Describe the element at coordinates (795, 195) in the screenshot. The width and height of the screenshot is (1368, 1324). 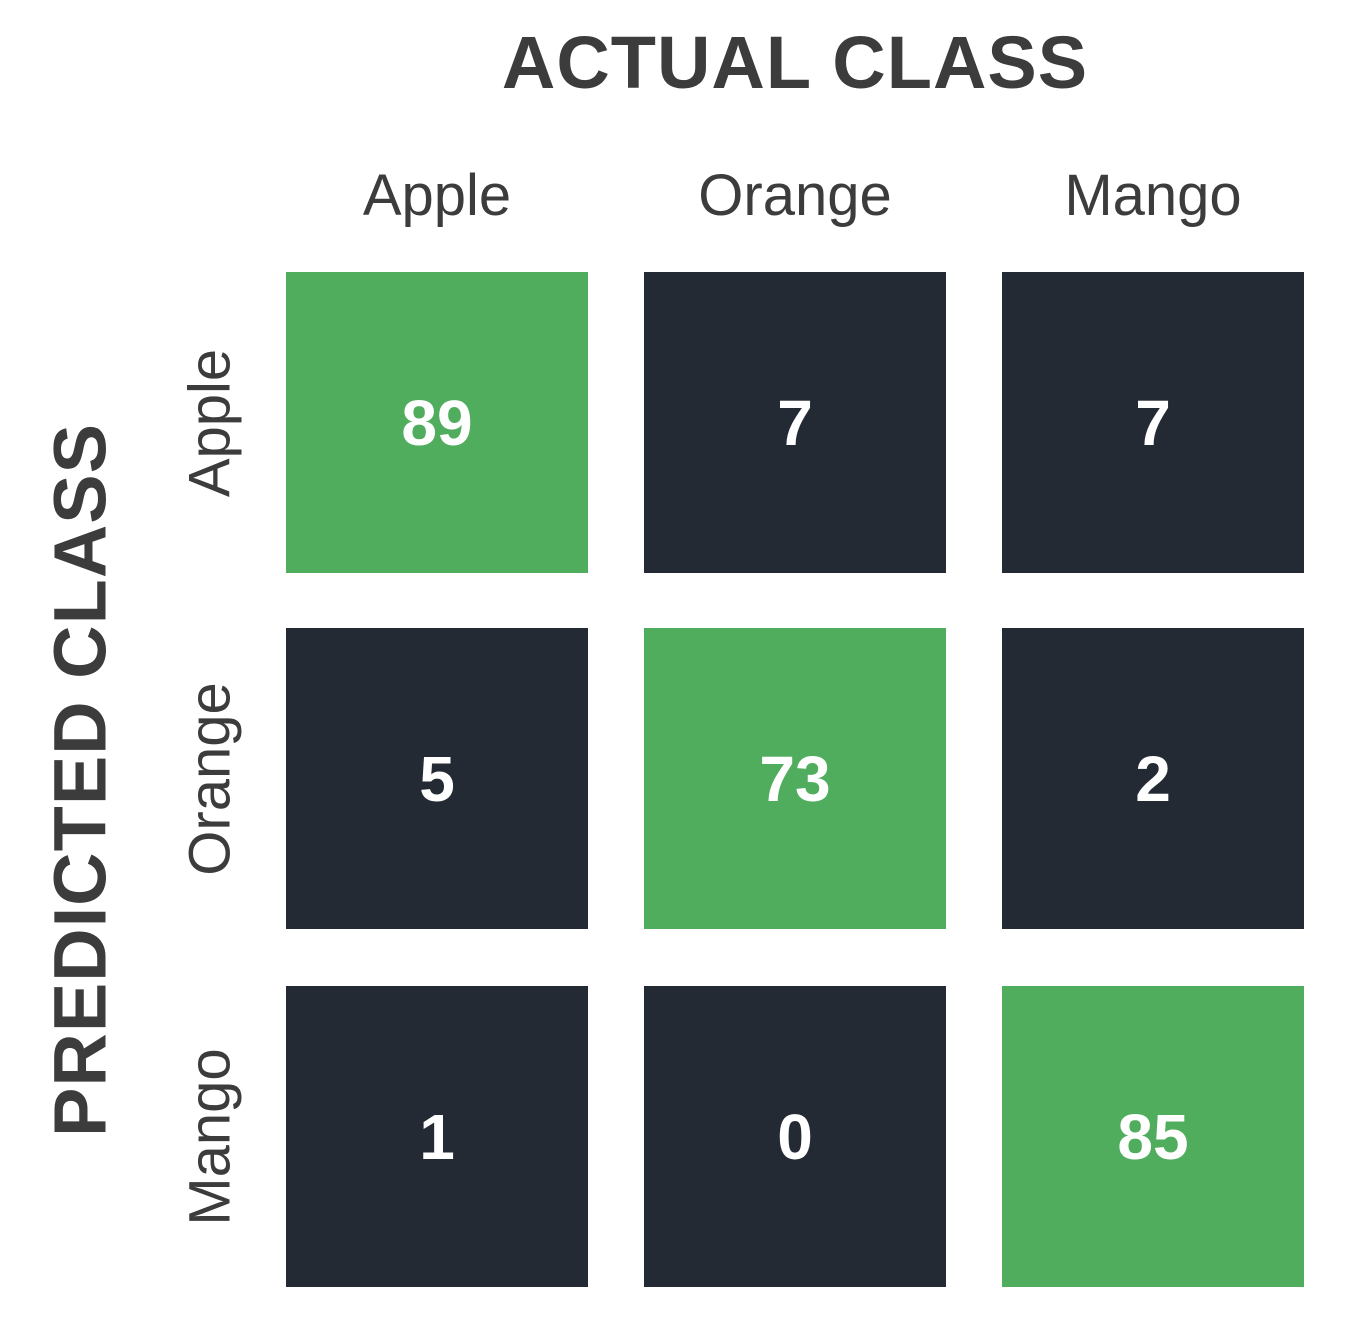
I see `column-label-orange: Orange` at that location.